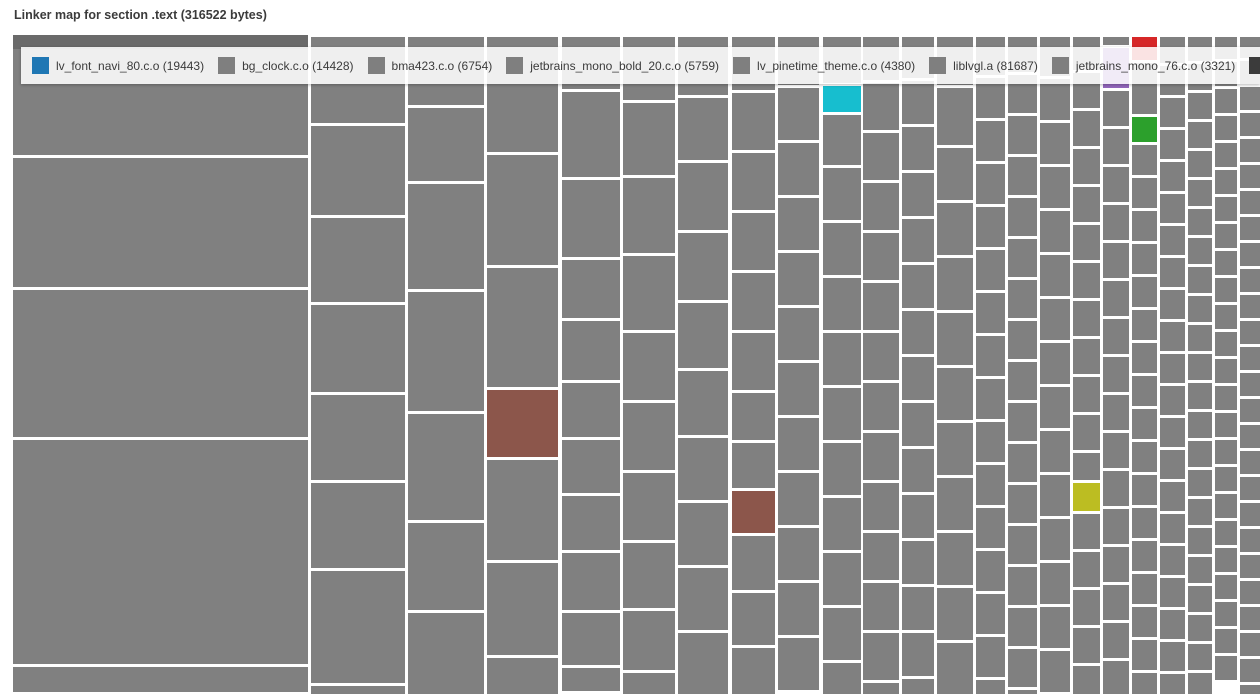 The image size is (1260, 694). What do you see at coordinates (522, 423) in the screenshot?
I see `treemap-cell-brown` at bounding box center [522, 423].